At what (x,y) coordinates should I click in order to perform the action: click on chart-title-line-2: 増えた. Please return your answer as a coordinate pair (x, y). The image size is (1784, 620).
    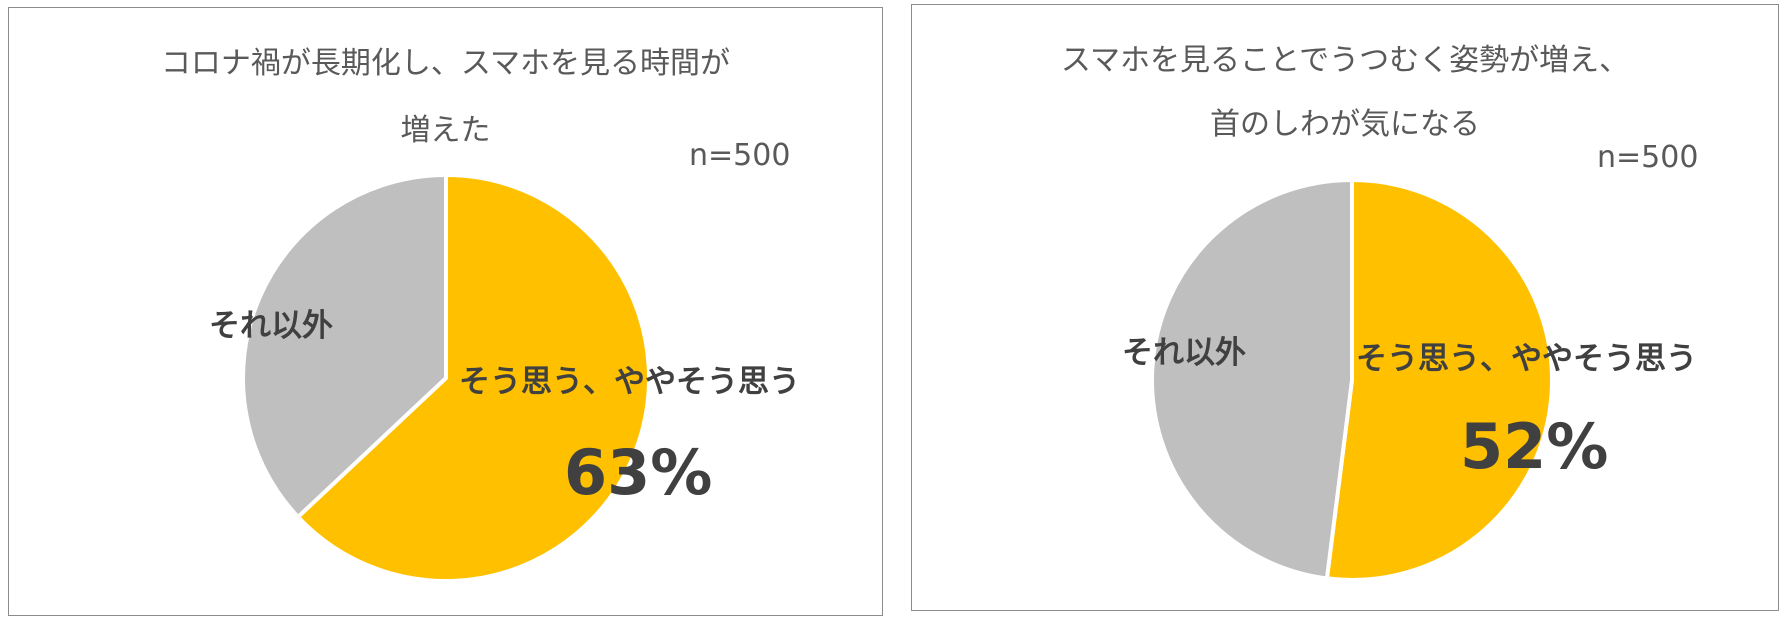
    Looking at the image, I should click on (445, 130).